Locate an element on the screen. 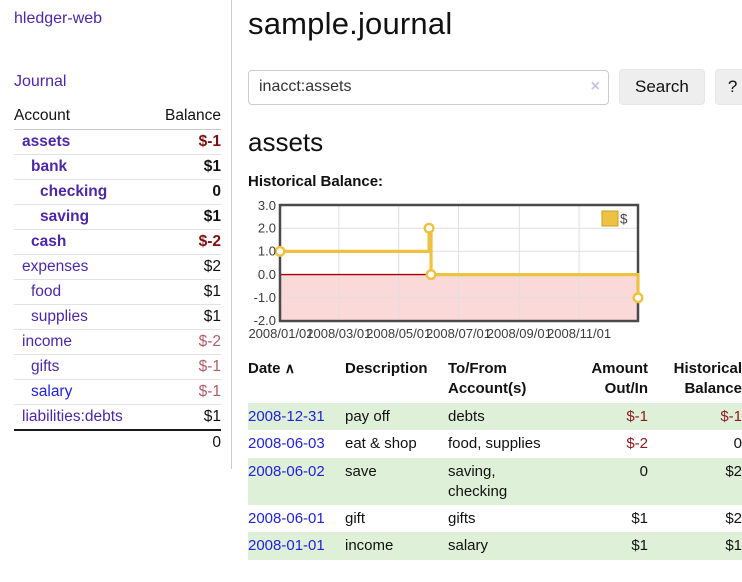 The width and height of the screenshot is (742, 582). transaction-amount: $-1 is located at coordinates (637, 416).